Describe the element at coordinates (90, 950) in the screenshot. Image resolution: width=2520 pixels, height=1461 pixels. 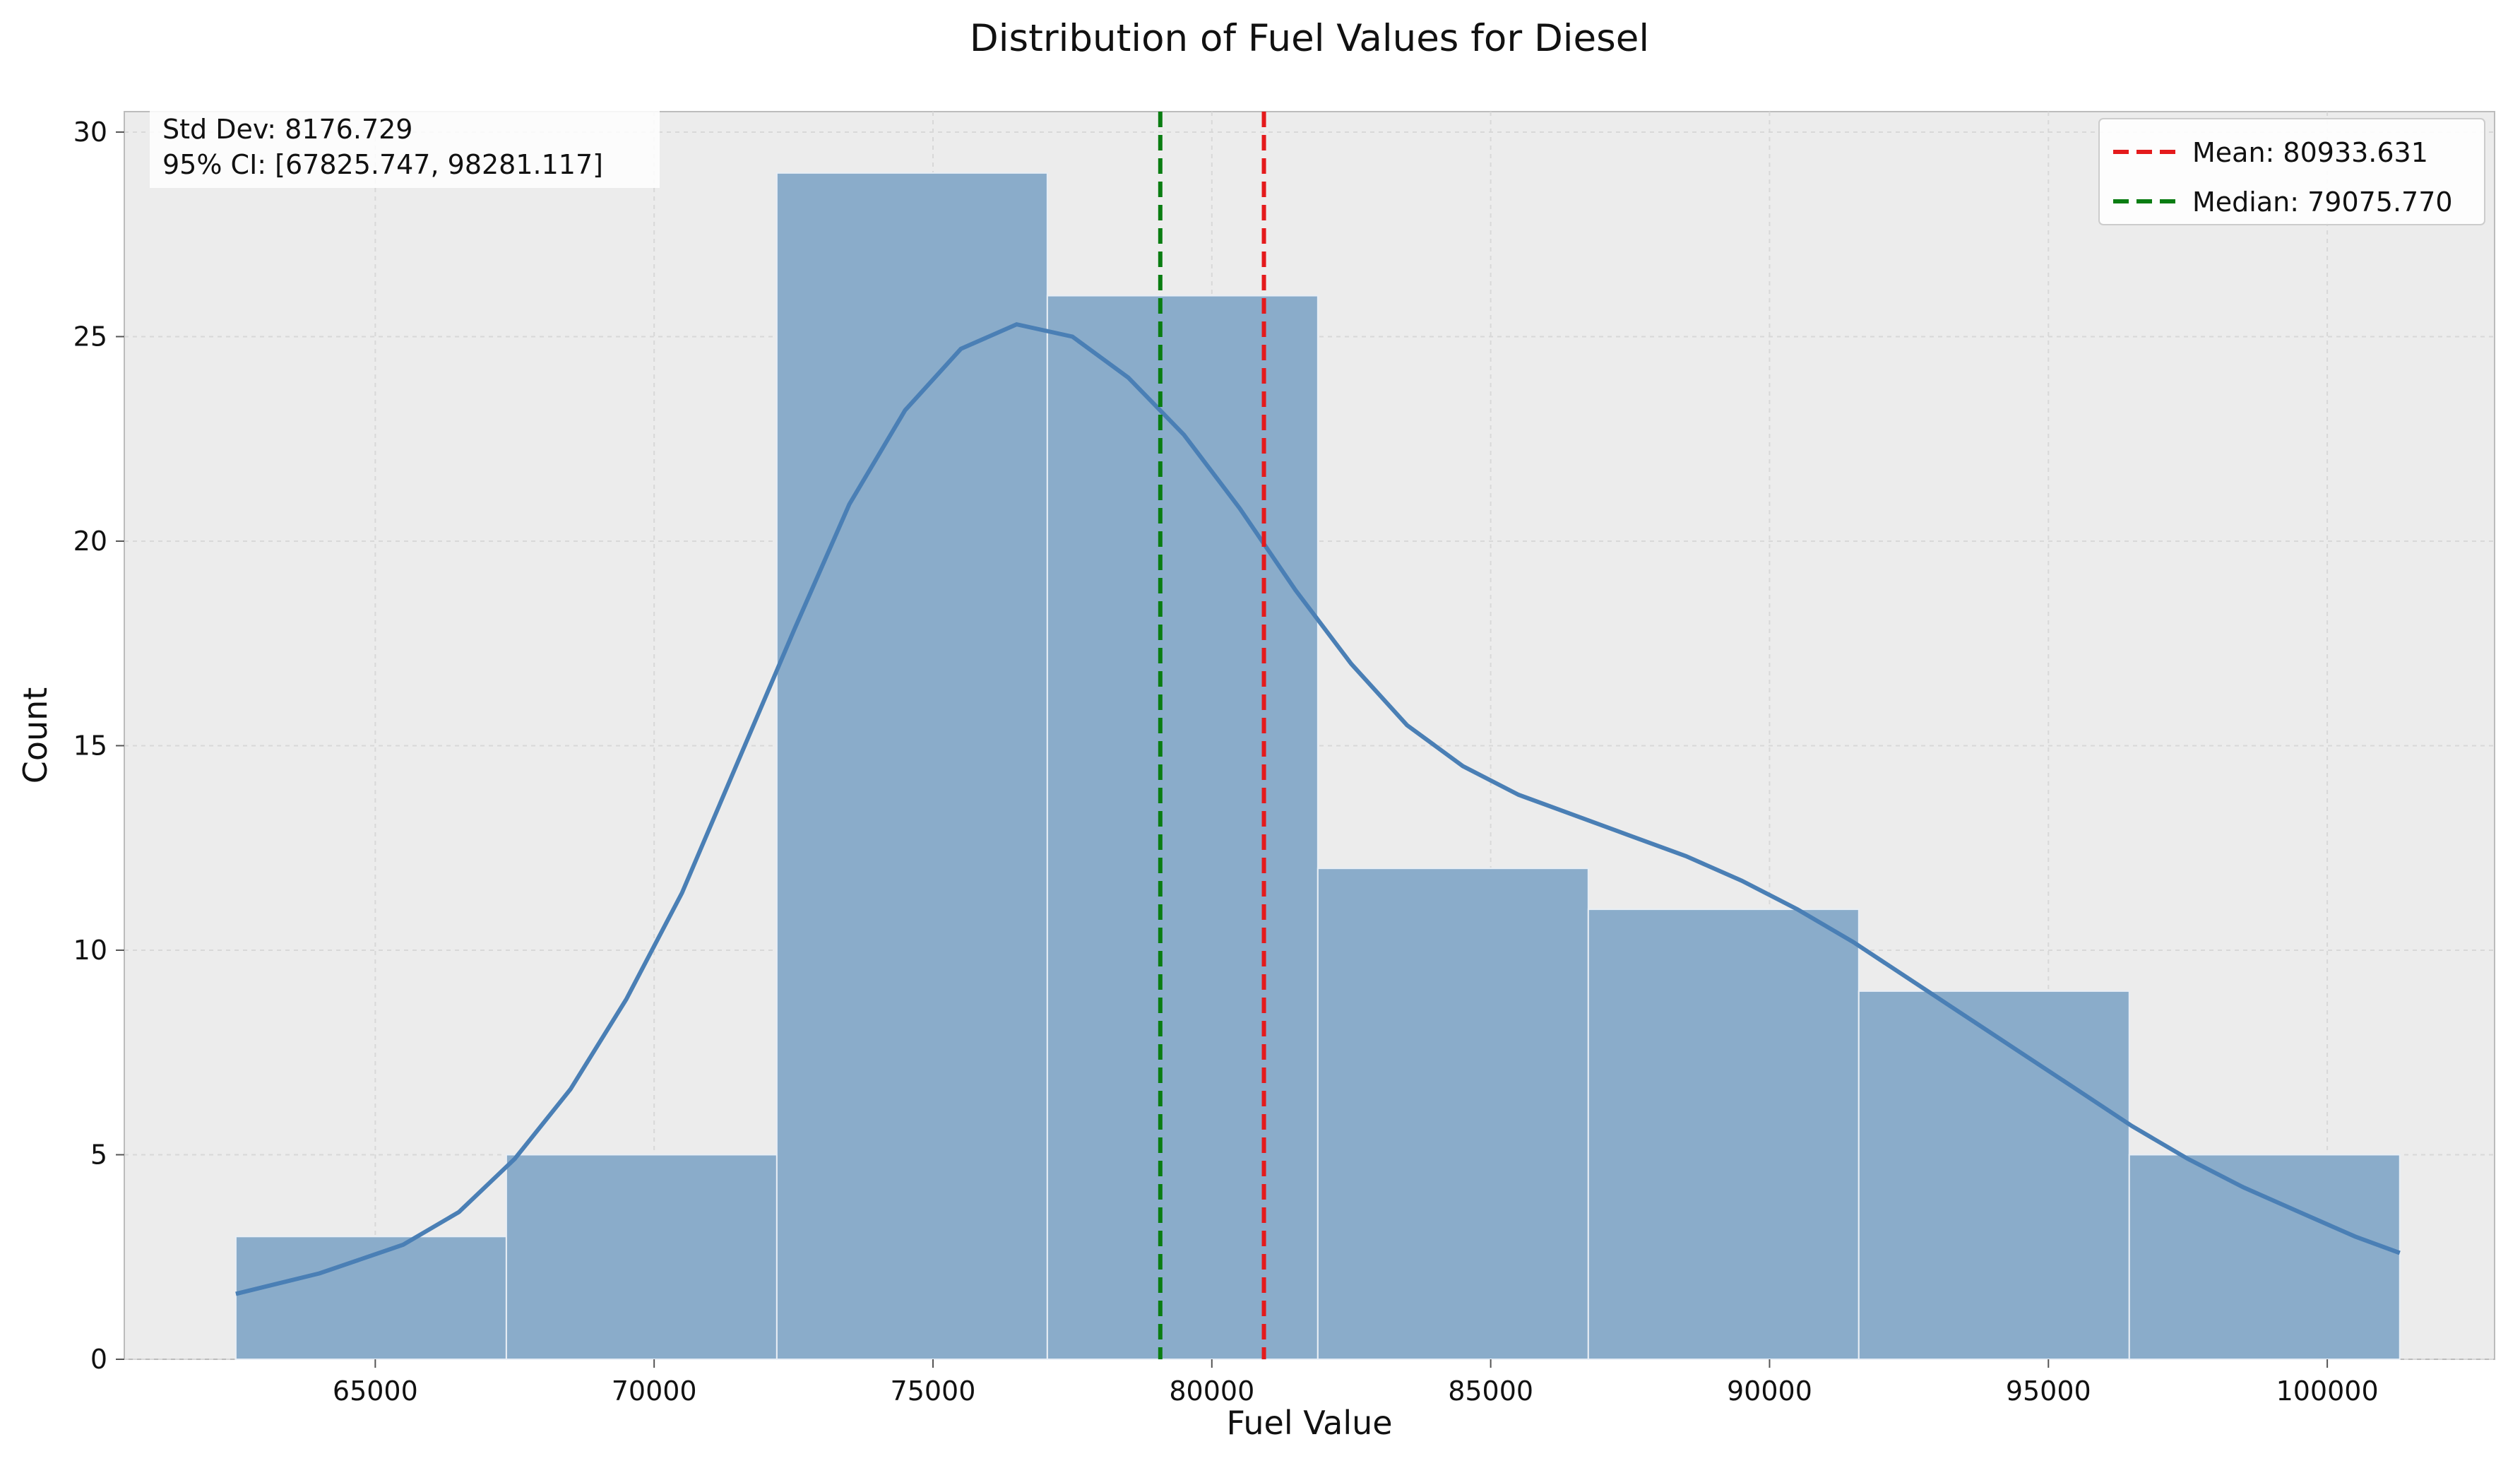
I see `y-tick-label-2: 10` at that location.